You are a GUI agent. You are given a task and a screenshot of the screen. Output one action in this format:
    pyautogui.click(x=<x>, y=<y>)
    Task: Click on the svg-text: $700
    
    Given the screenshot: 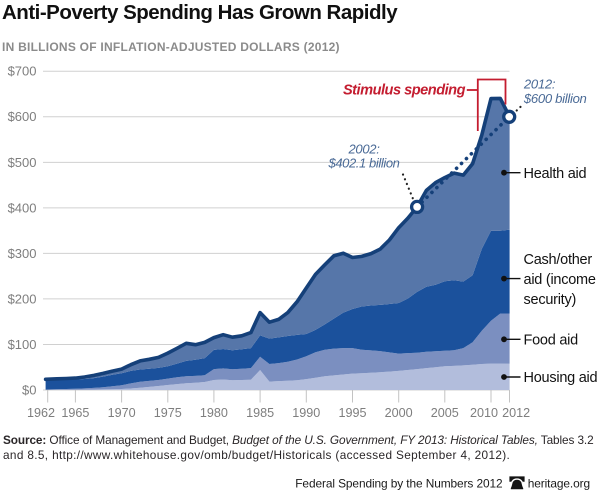 What is the action you would take?
    pyautogui.click(x=22, y=71)
    